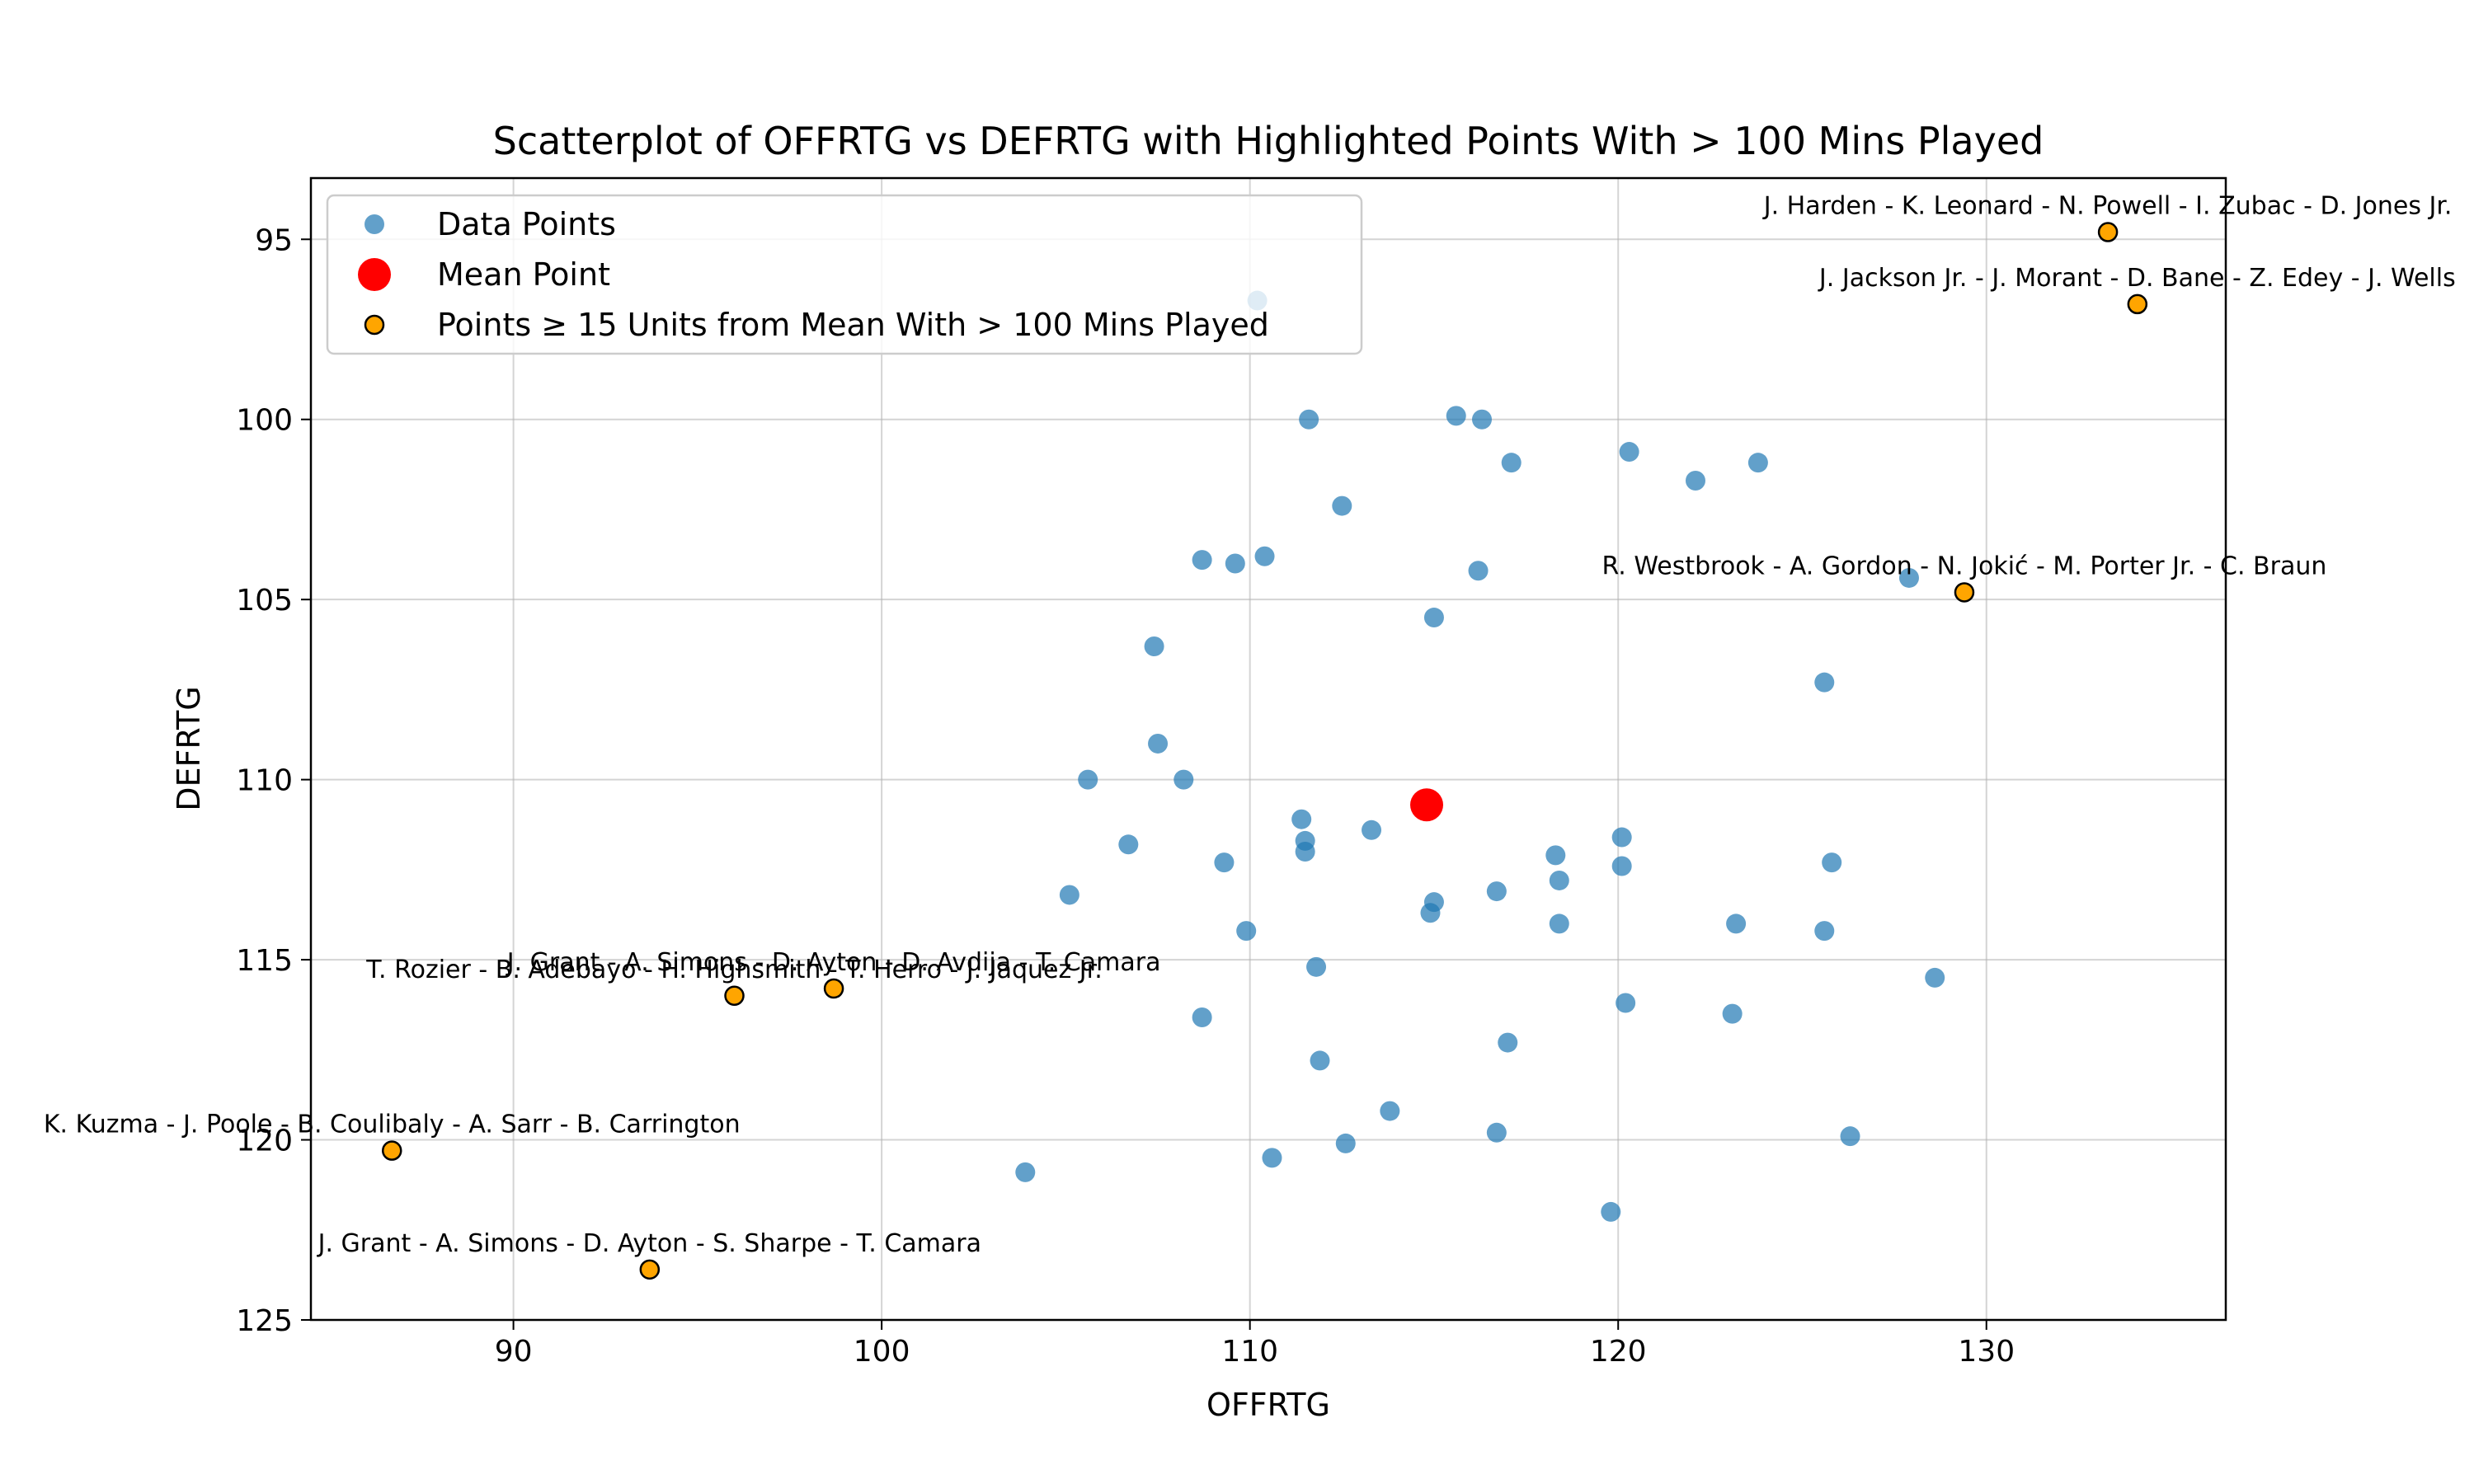 The height and width of the screenshot is (1484, 2474). What do you see at coordinates (264, 421) in the screenshot?
I see `y-tick-label: 100` at bounding box center [264, 421].